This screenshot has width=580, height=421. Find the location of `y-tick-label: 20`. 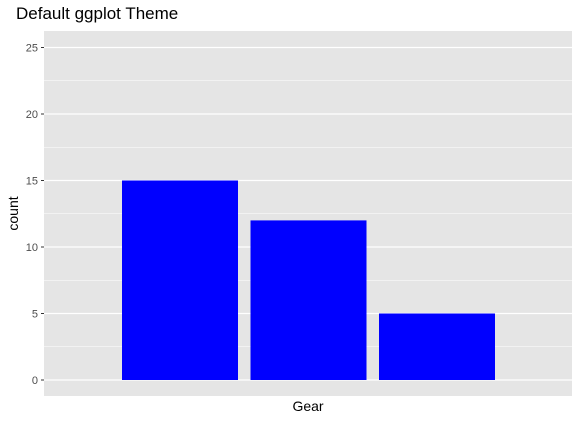

y-tick-label: 20 is located at coordinates (32, 115).